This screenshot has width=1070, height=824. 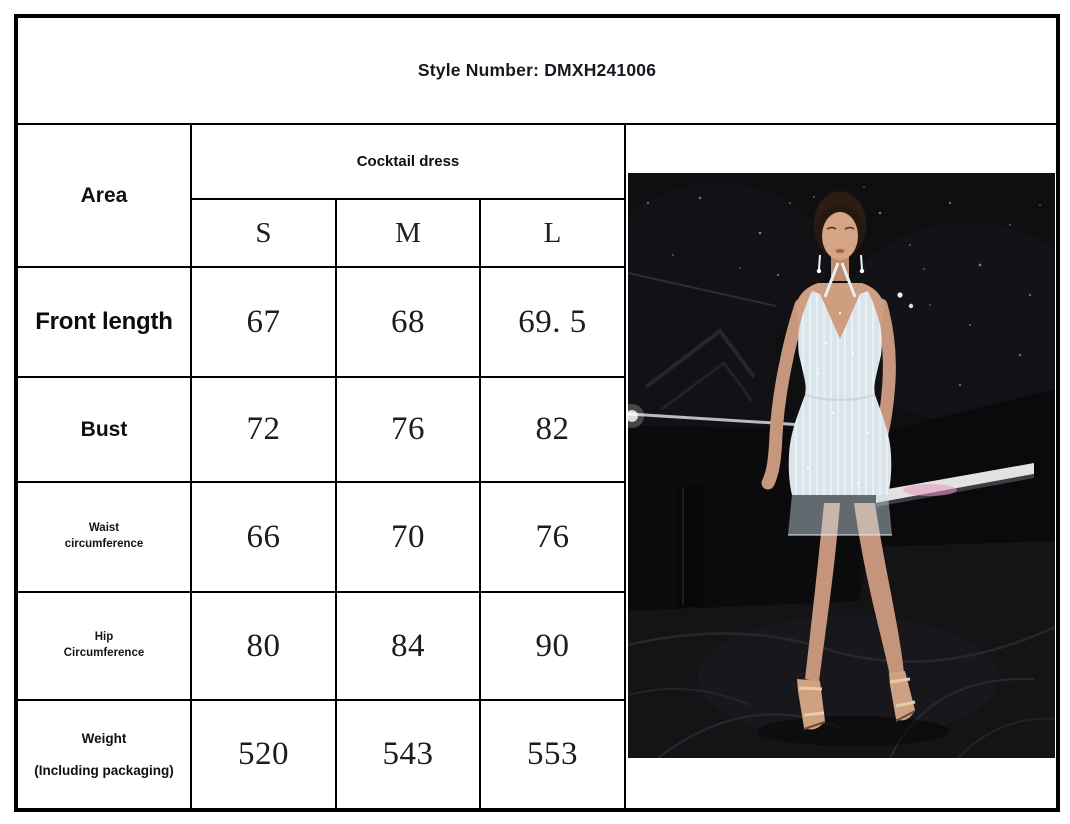 What do you see at coordinates (552, 233) in the screenshot?
I see `size-header-l: L` at bounding box center [552, 233].